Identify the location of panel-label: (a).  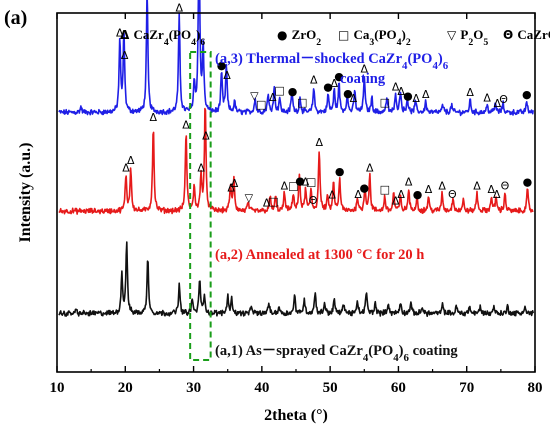
(15, 18).